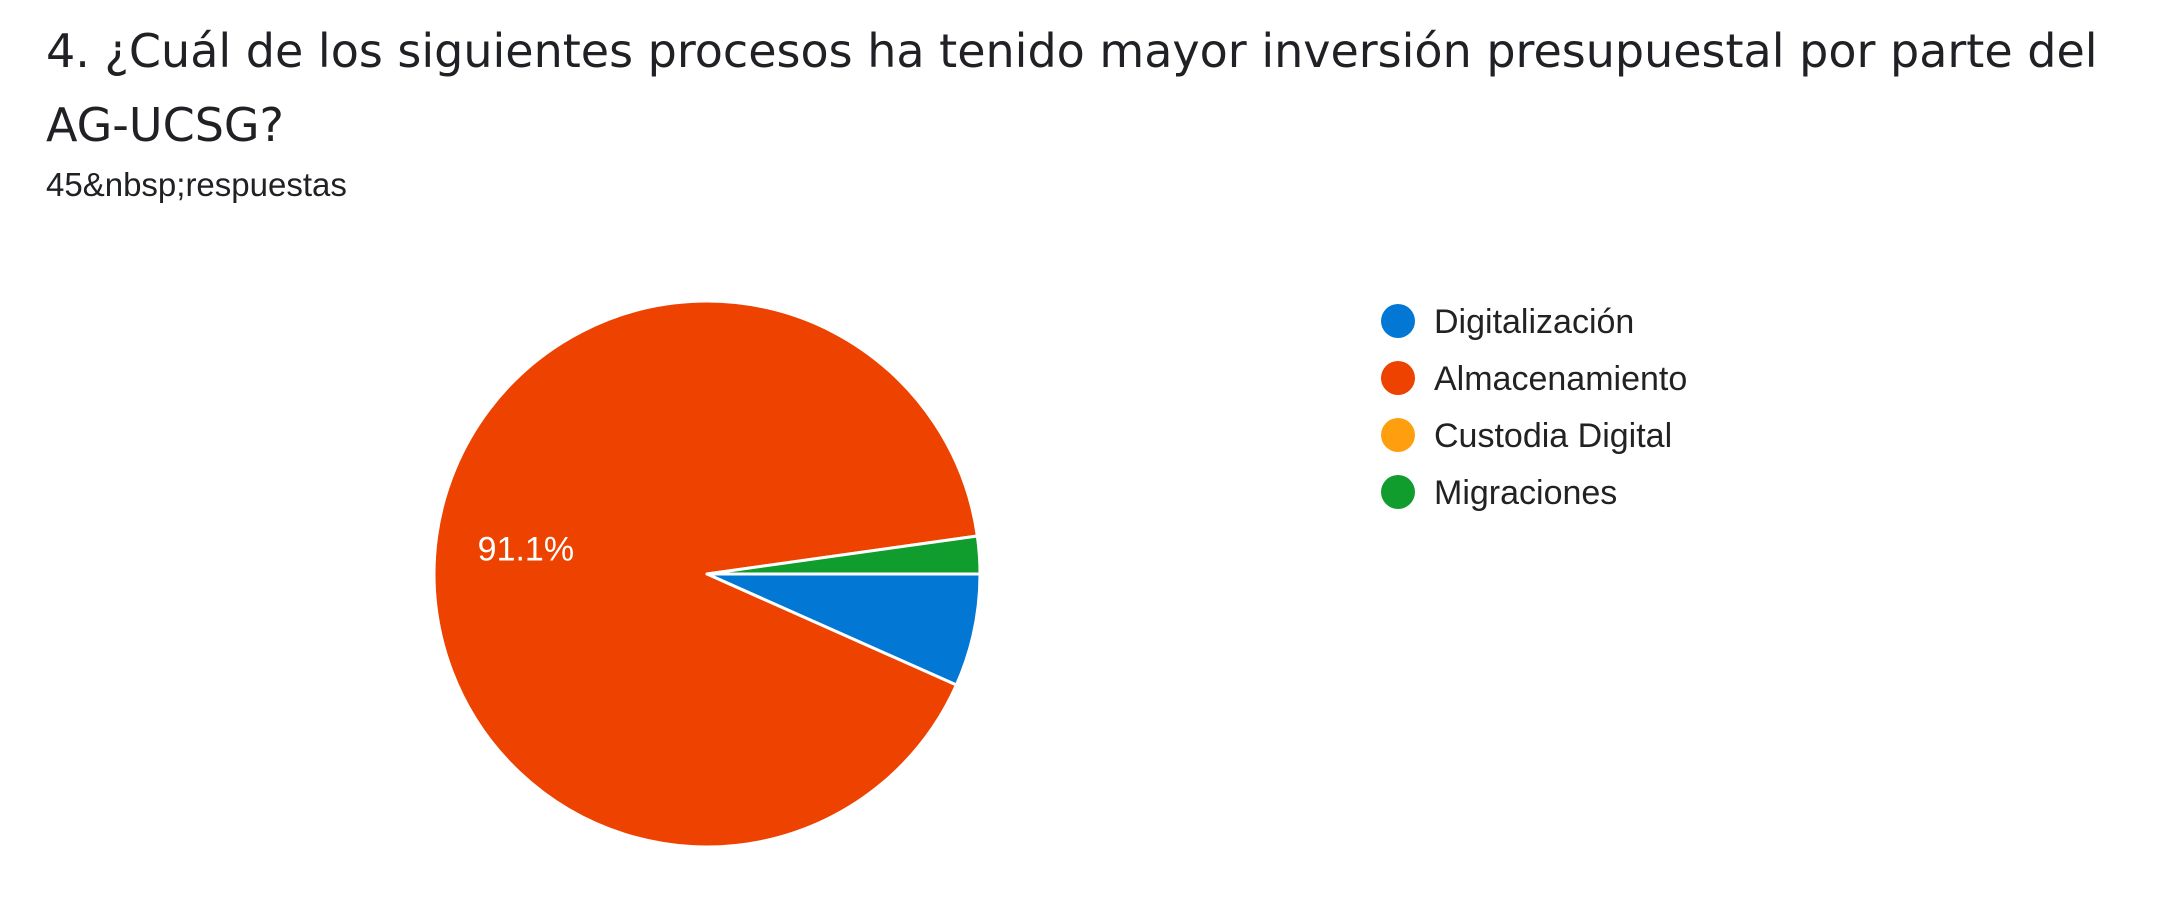 This screenshot has width=2166, height=910. Describe the element at coordinates (1398, 321) in the screenshot. I see `legend-swatch-digitalizacion` at that location.